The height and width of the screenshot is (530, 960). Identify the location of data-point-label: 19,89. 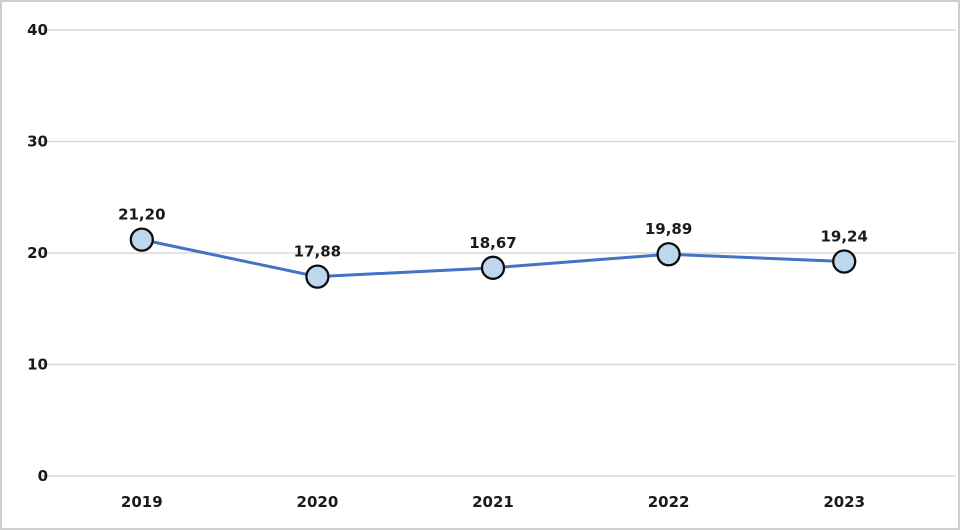
(668, 229).